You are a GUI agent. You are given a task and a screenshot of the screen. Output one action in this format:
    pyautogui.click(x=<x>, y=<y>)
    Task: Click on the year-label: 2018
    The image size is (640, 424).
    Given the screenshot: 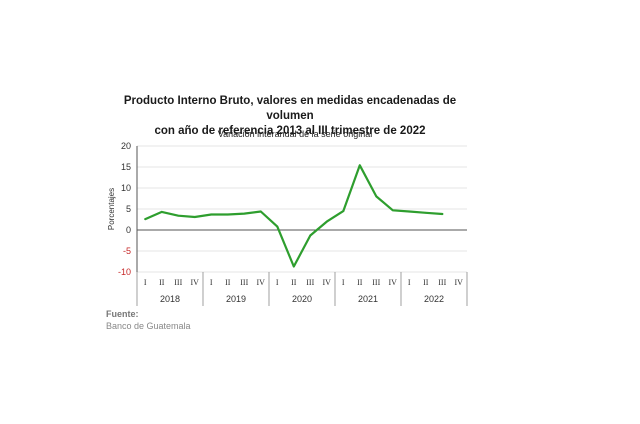 What is the action you would take?
    pyautogui.click(x=170, y=299)
    